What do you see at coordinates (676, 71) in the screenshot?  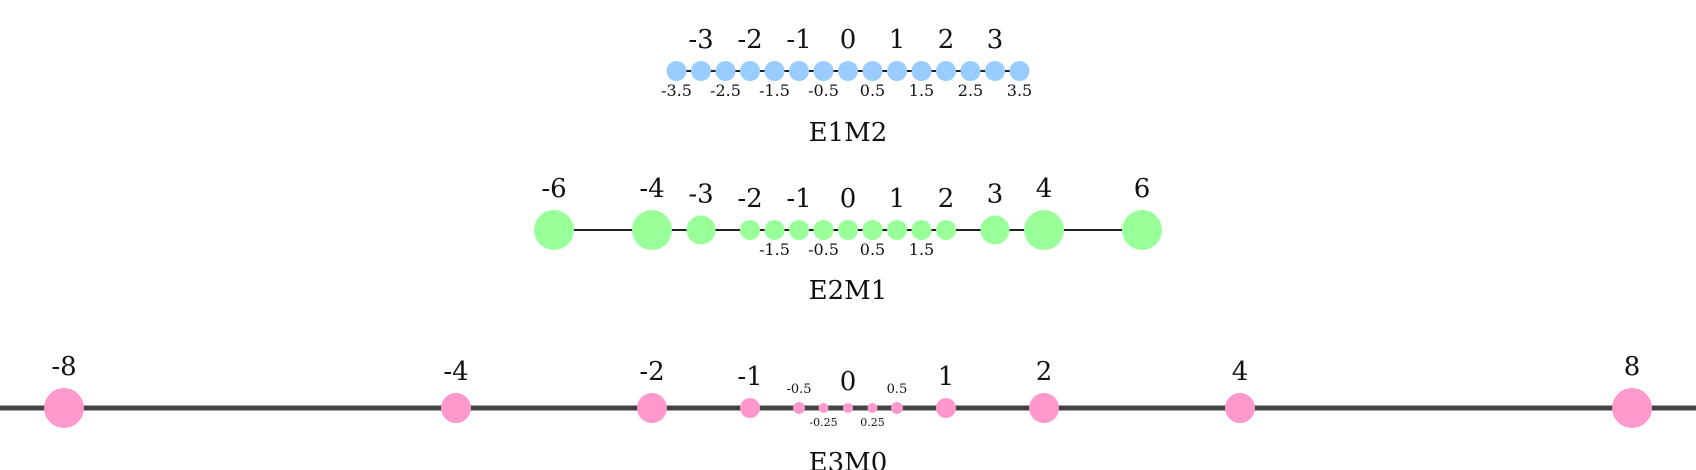 I see `point-neg3p5` at bounding box center [676, 71].